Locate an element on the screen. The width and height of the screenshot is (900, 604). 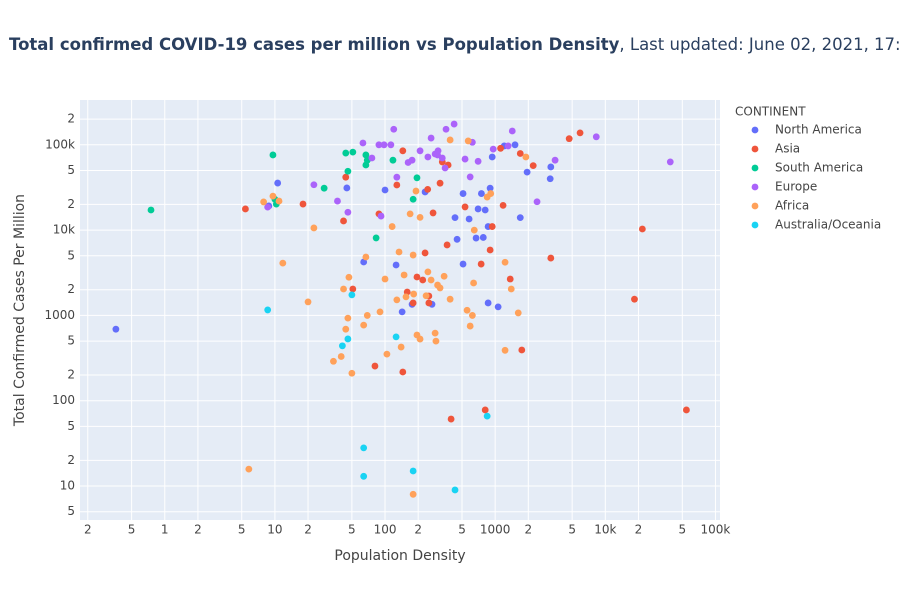
y-tick-label: 1000 is located at coordinates (59, 315).